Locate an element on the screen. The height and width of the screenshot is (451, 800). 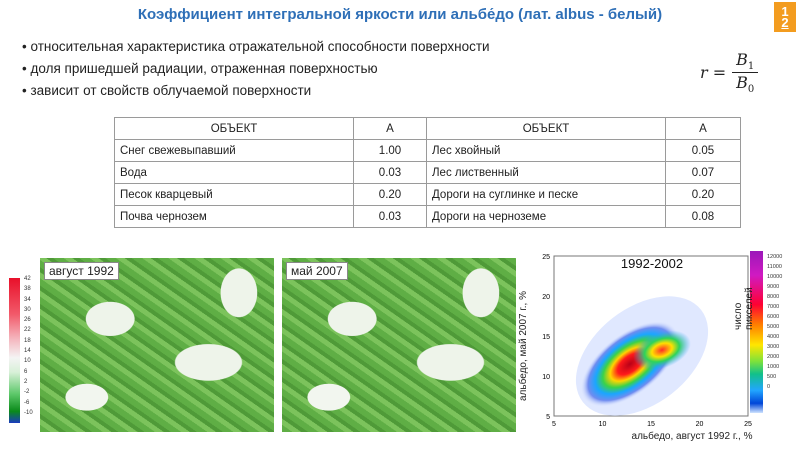
formula-fraction: B1 B0 is located at coordinates (745, 72).